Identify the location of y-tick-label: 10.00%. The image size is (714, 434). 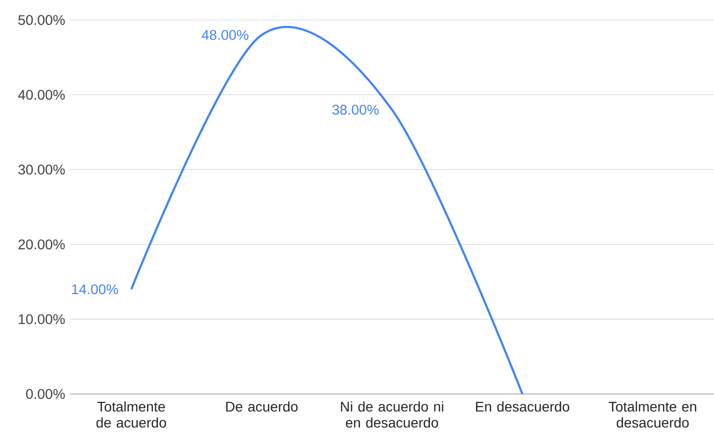
(41, 319).